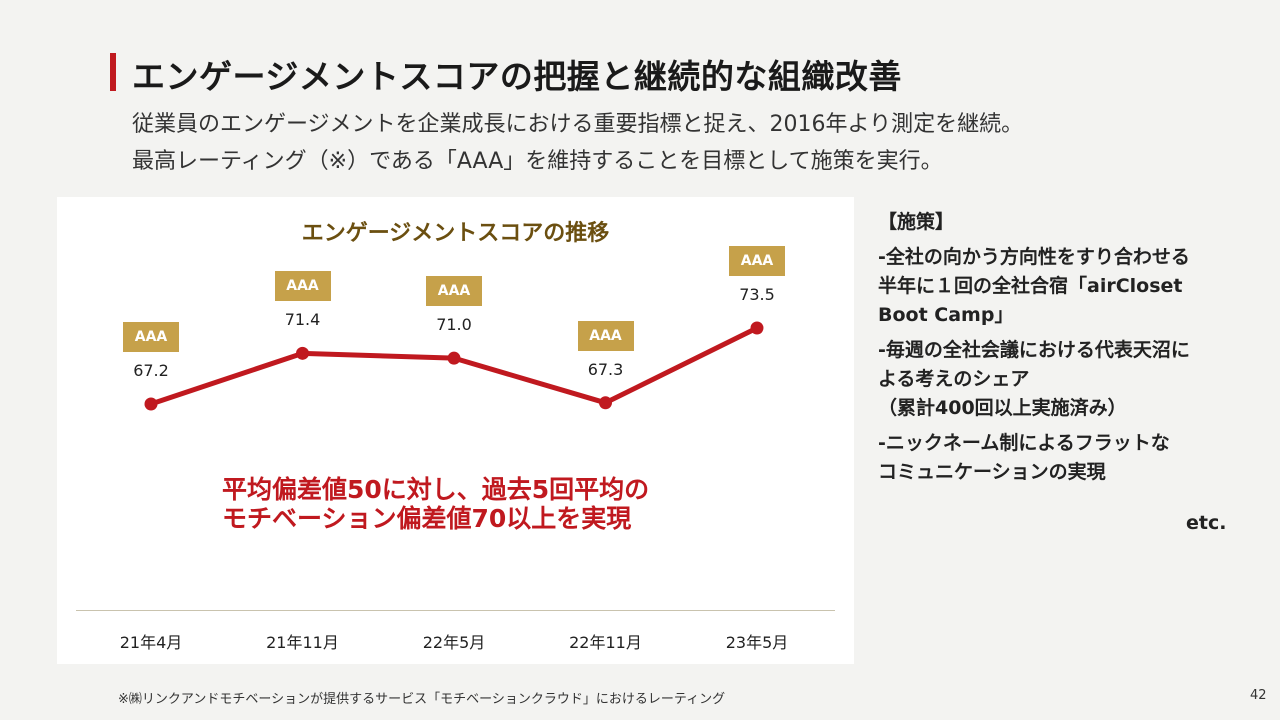  I want to click on measures-etc: etc., so click(1206, 523).